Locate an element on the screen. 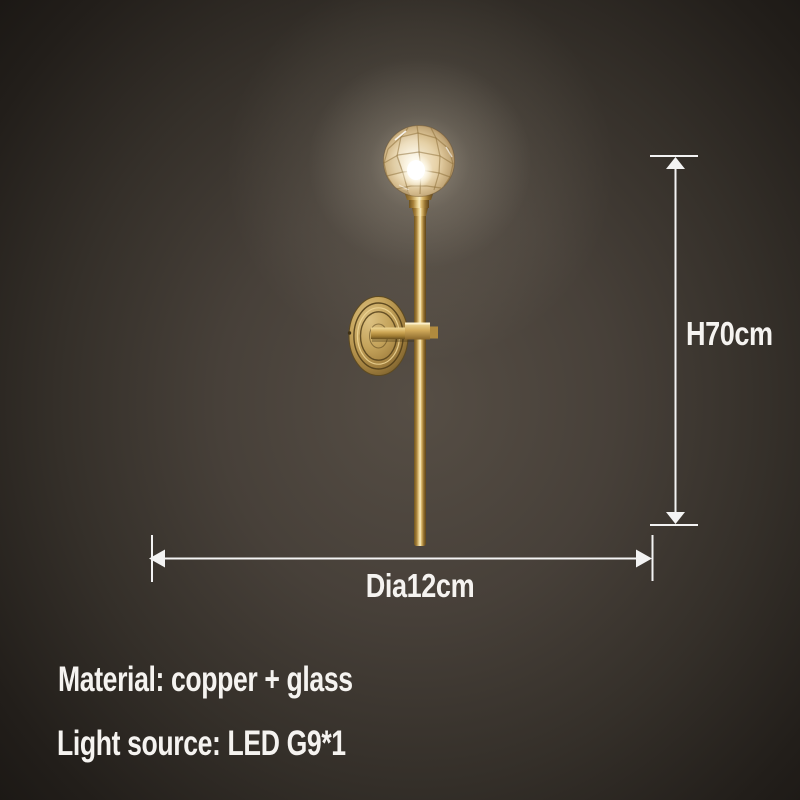  material-spec: Material: copper + glass is located at coordinates (205, 679).